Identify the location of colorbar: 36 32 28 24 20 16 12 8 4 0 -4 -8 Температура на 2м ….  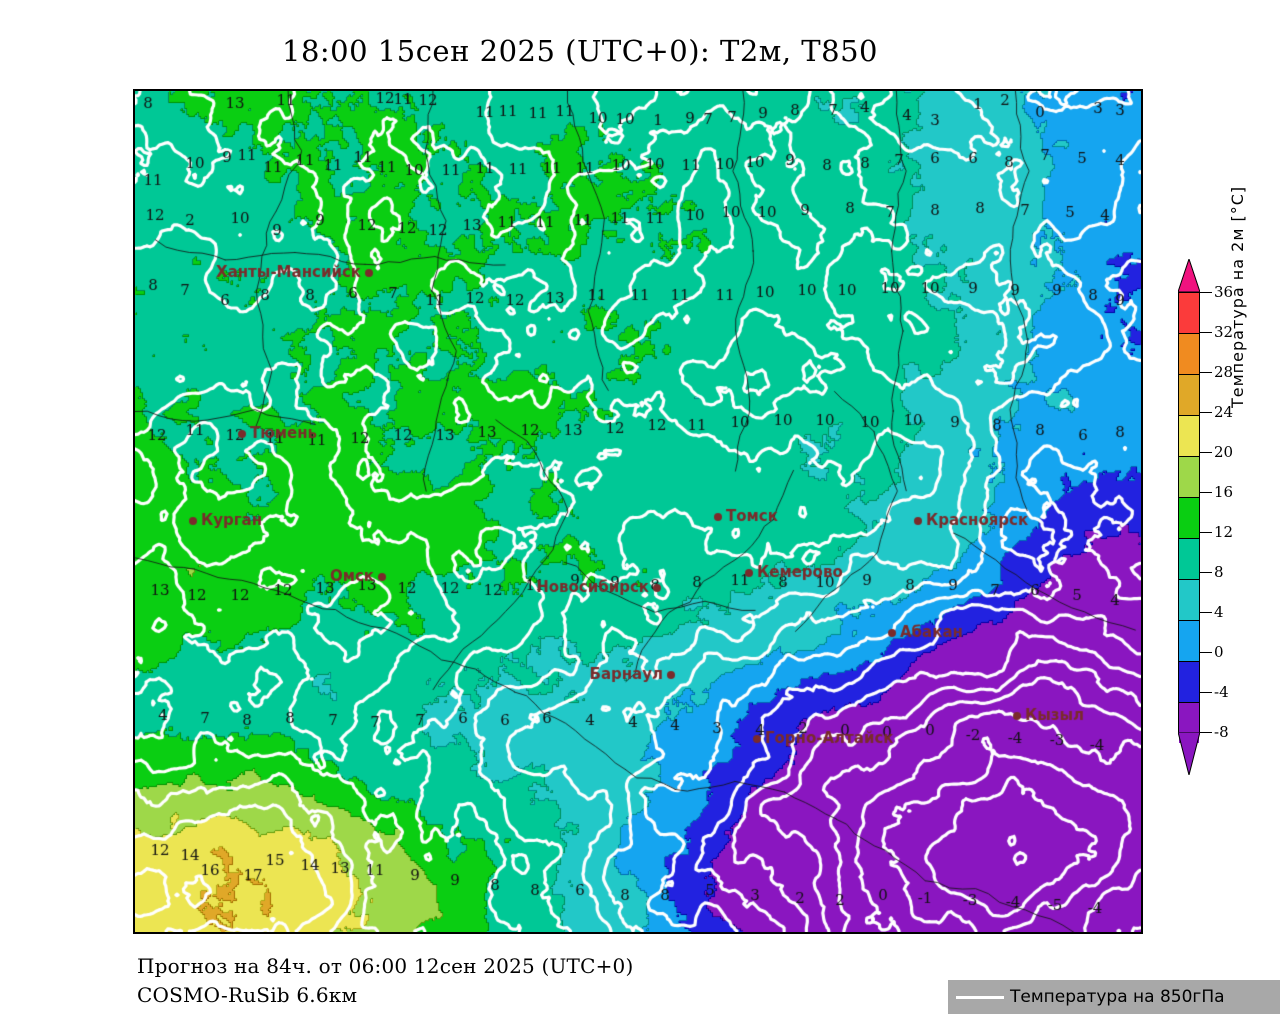
(1225, 487).